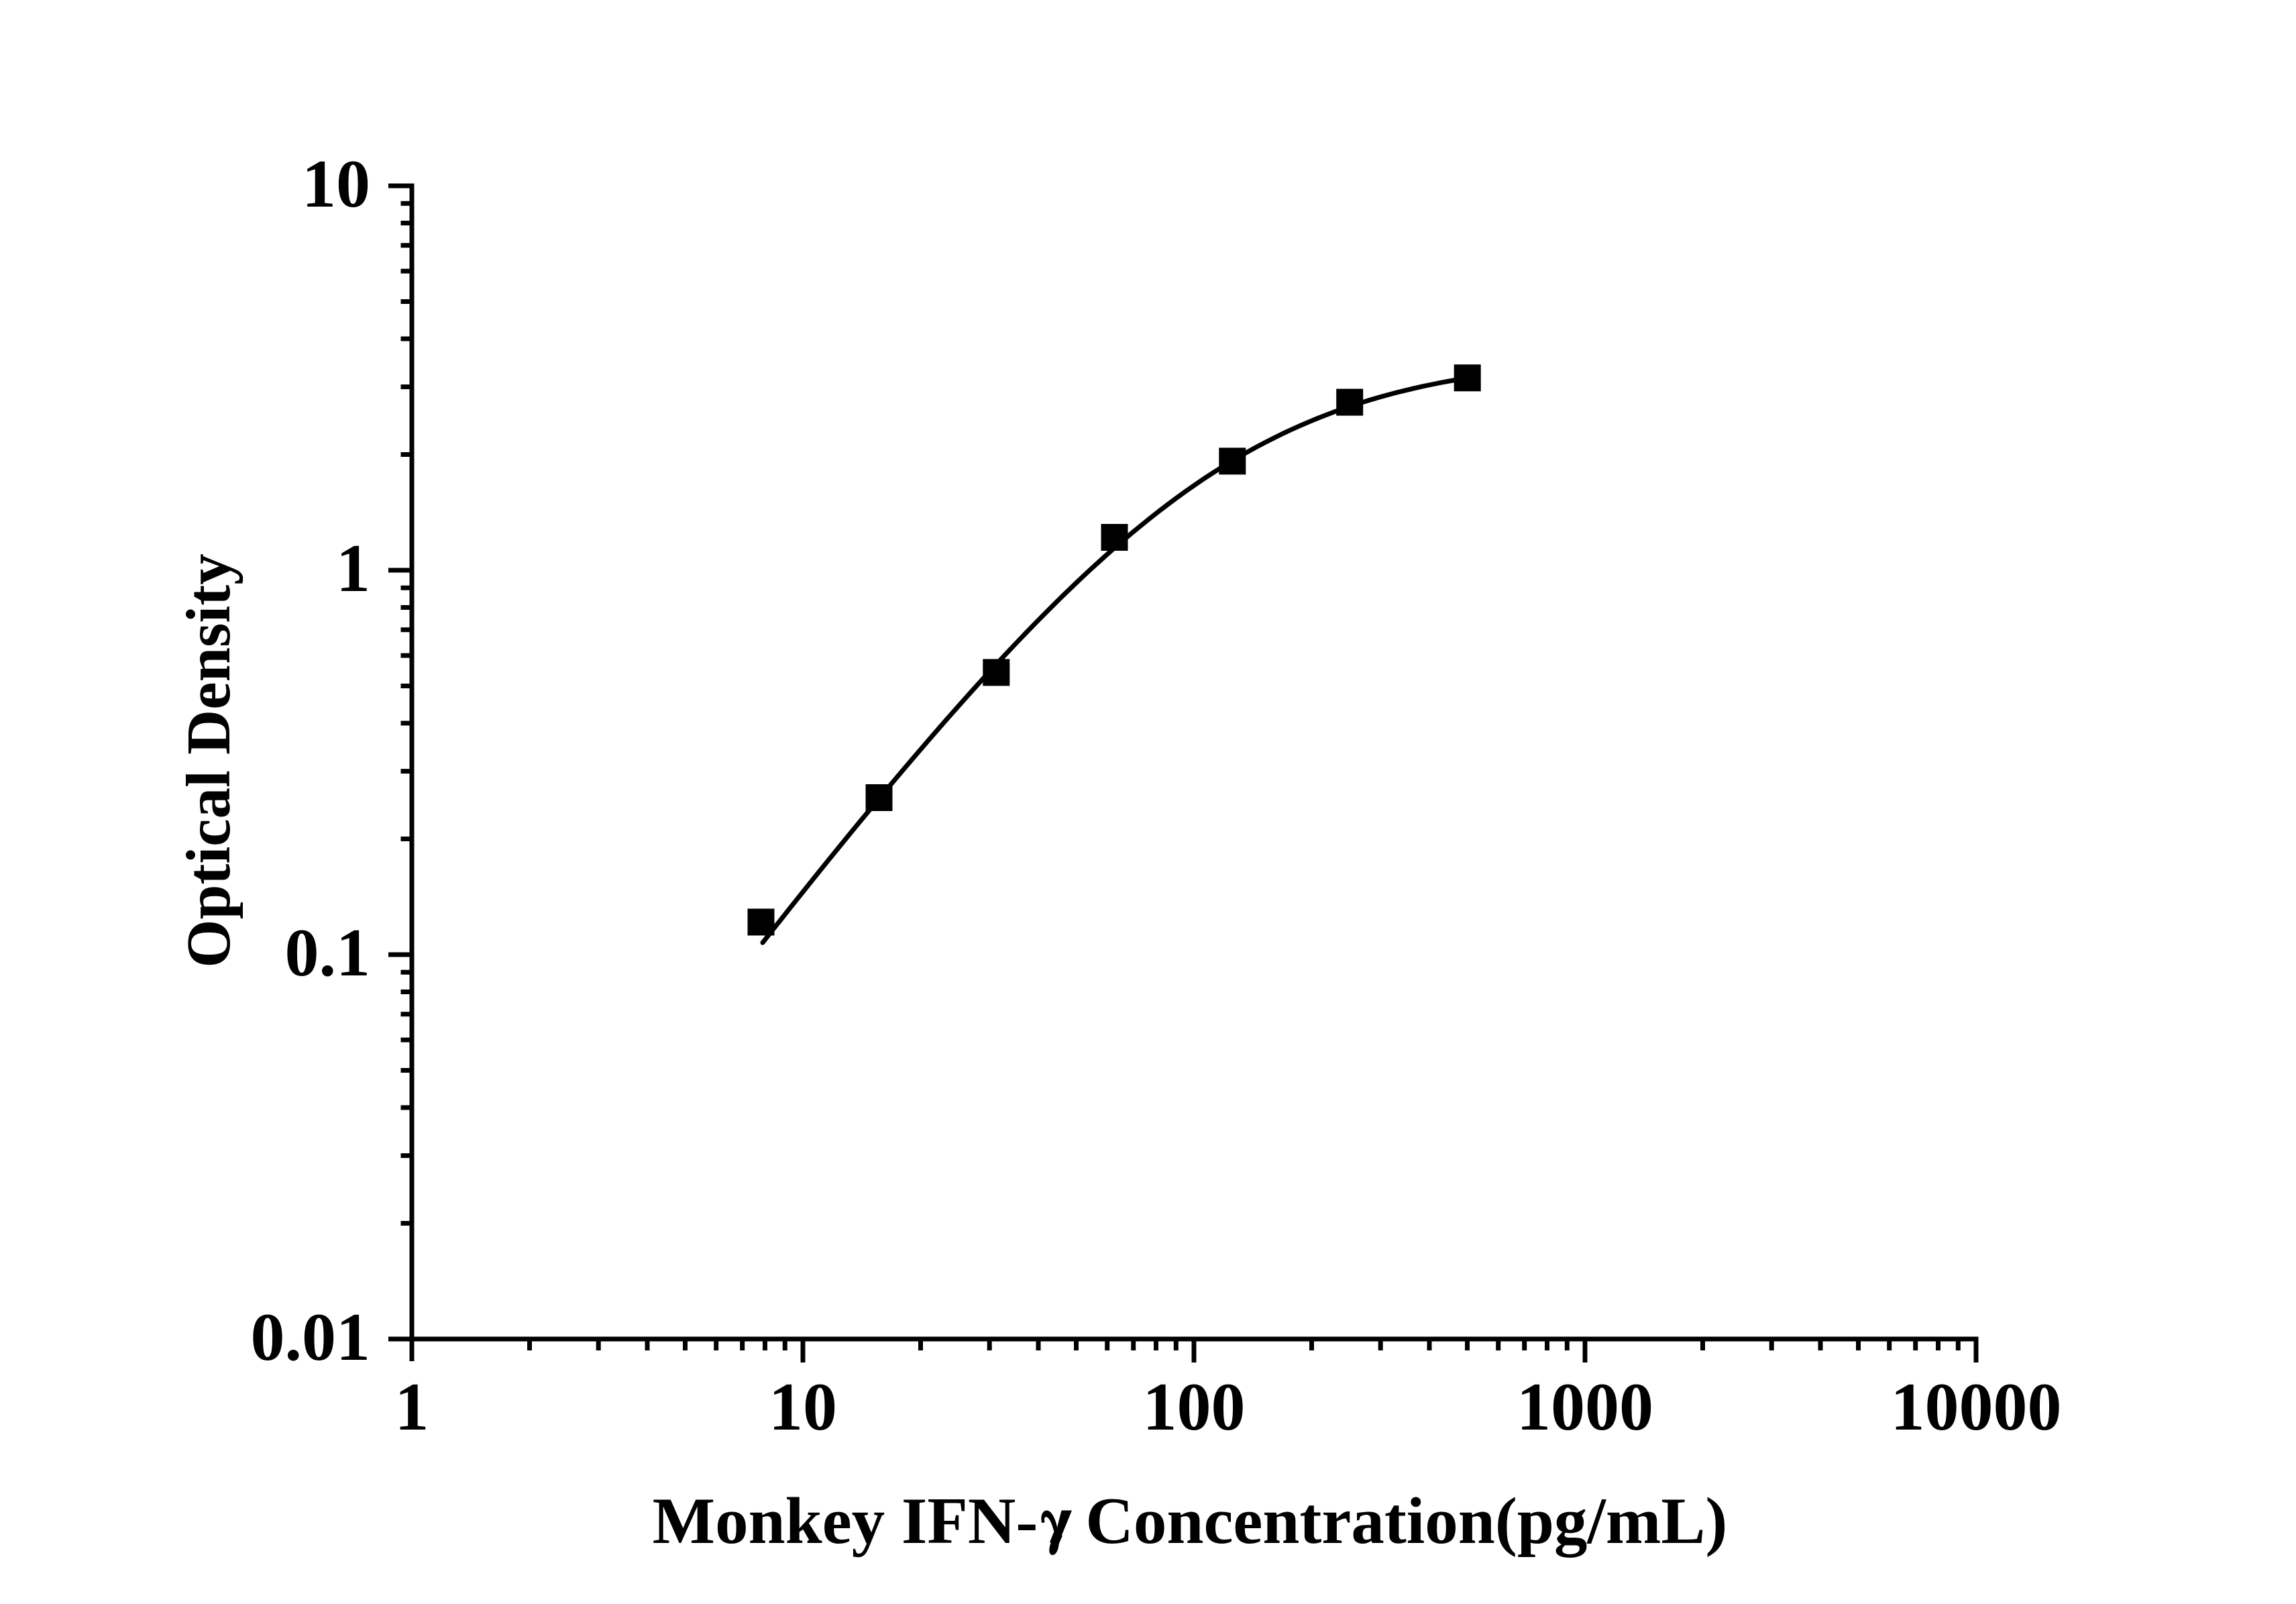 The image size is (2296, 1604). What do you see at coordinates (1190, 1521) in the screenshot?
I see `svg-text:Monkey IFN-γ Concentration(pg/: Monkey IFN-γ Concentration(pg/mL)` at bounding box center [1190, 1521].